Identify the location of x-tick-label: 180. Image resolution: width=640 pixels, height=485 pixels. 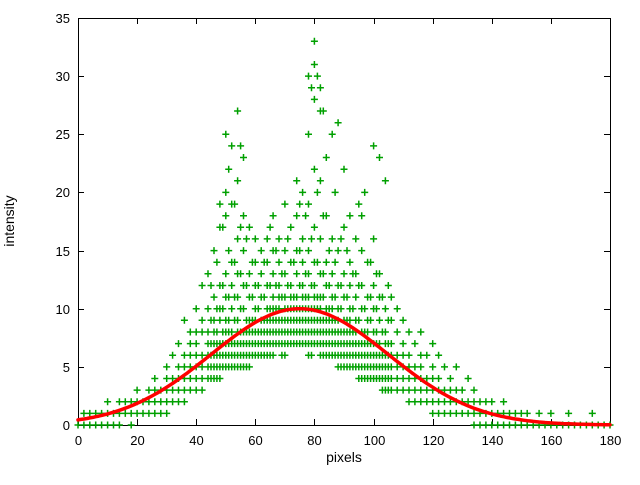
(611, 440).